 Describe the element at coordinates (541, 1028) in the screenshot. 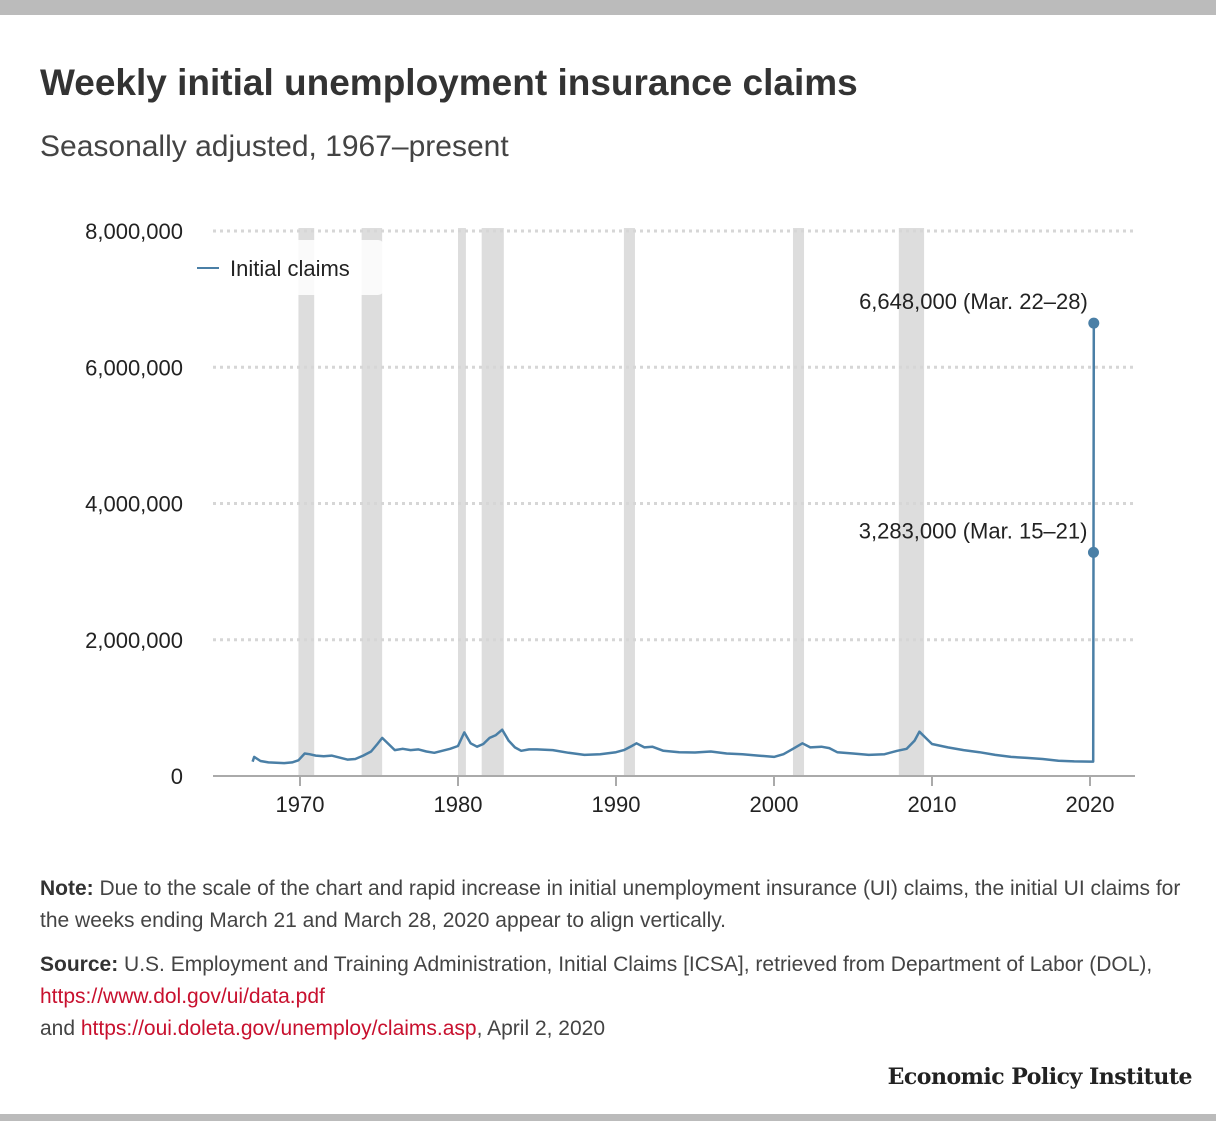

I see `source-date: , April 2, 2020` at that location.